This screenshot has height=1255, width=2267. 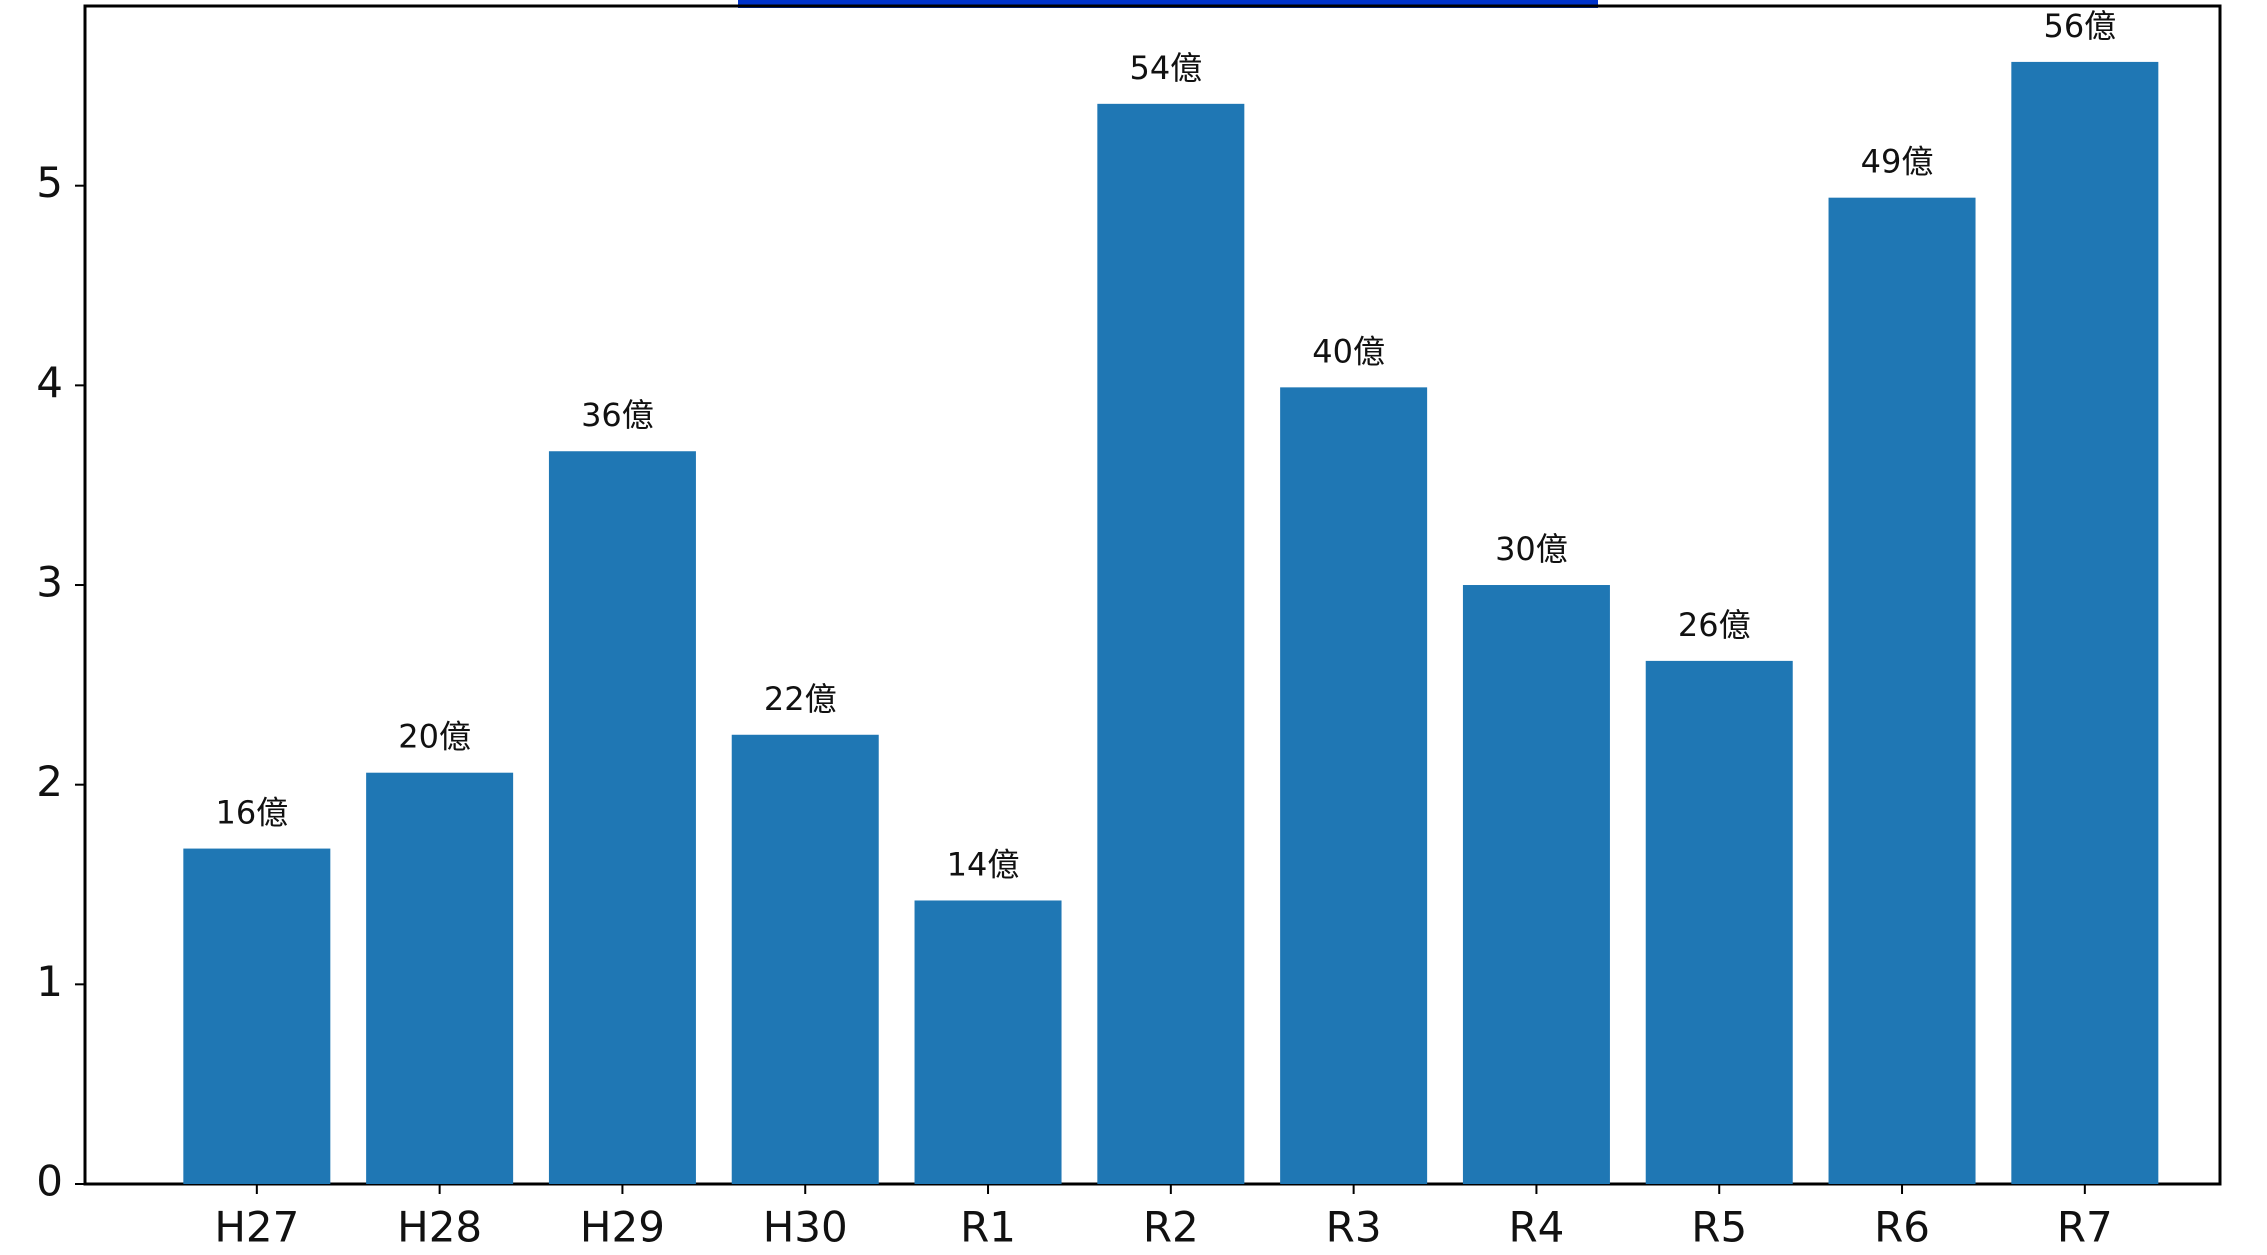 I want to click on x-tick-label: H30, so click(x=805, y=1227).